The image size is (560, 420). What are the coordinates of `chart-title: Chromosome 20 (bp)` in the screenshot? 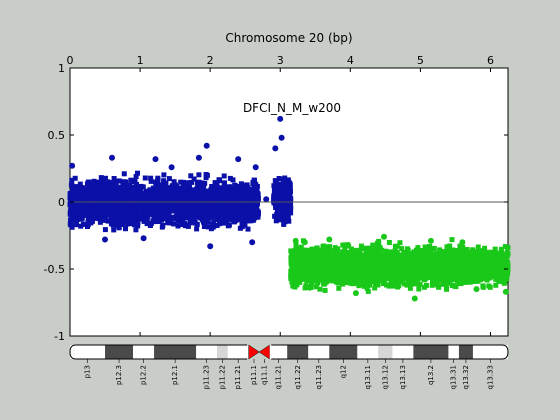 It's located at (288, 38).